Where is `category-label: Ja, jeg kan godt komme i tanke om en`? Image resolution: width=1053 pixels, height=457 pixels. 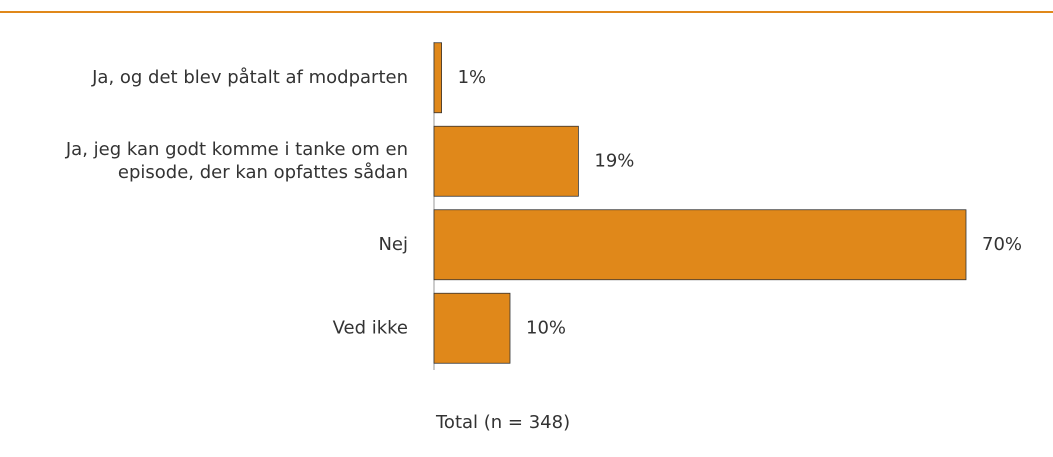 category-label: Ja, jeg kan godt komme i tanke om en is located at coordinates (236, 149).